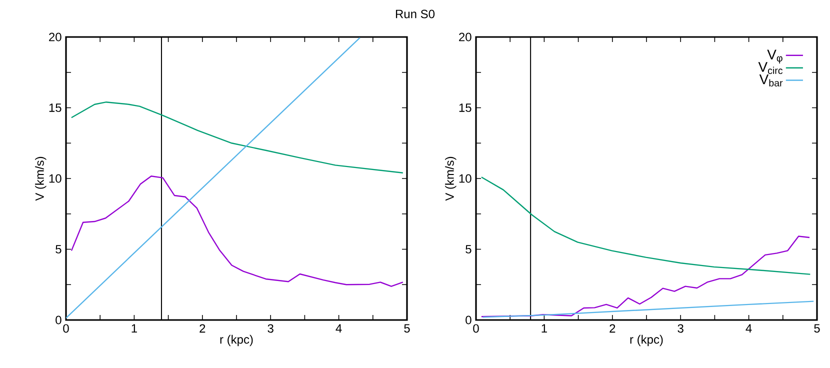 The width and height of the screenshot is (830, 368). Describe the element at coordinates (771, 80) in the screenshot. I see `legend-label: V$_{bar}$` at that location.